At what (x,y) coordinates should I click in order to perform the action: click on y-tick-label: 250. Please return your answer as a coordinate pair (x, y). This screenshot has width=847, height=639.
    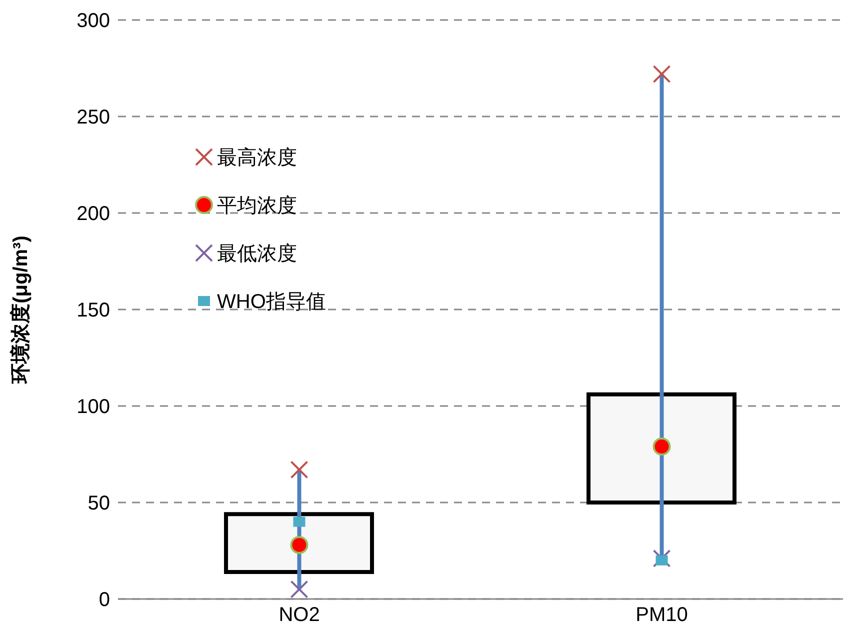
    Looking at the image, I should click on (93, 117).